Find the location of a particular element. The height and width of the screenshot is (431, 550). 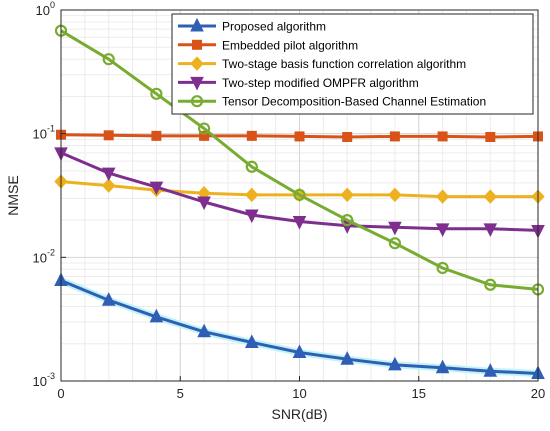

legend-label: Embedded pilot algorithm is located at coordinates (290, 45).